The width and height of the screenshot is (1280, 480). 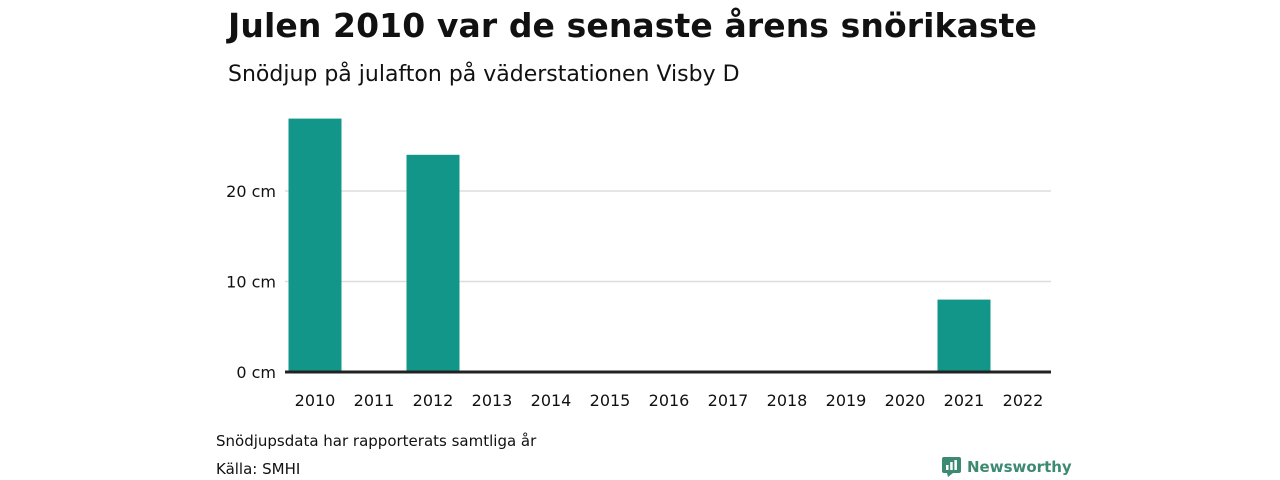 What do you see at coordinates (905, 400) in the screenshot?
I see `x-tick-label: 2020` at bounding box center [905, 400].